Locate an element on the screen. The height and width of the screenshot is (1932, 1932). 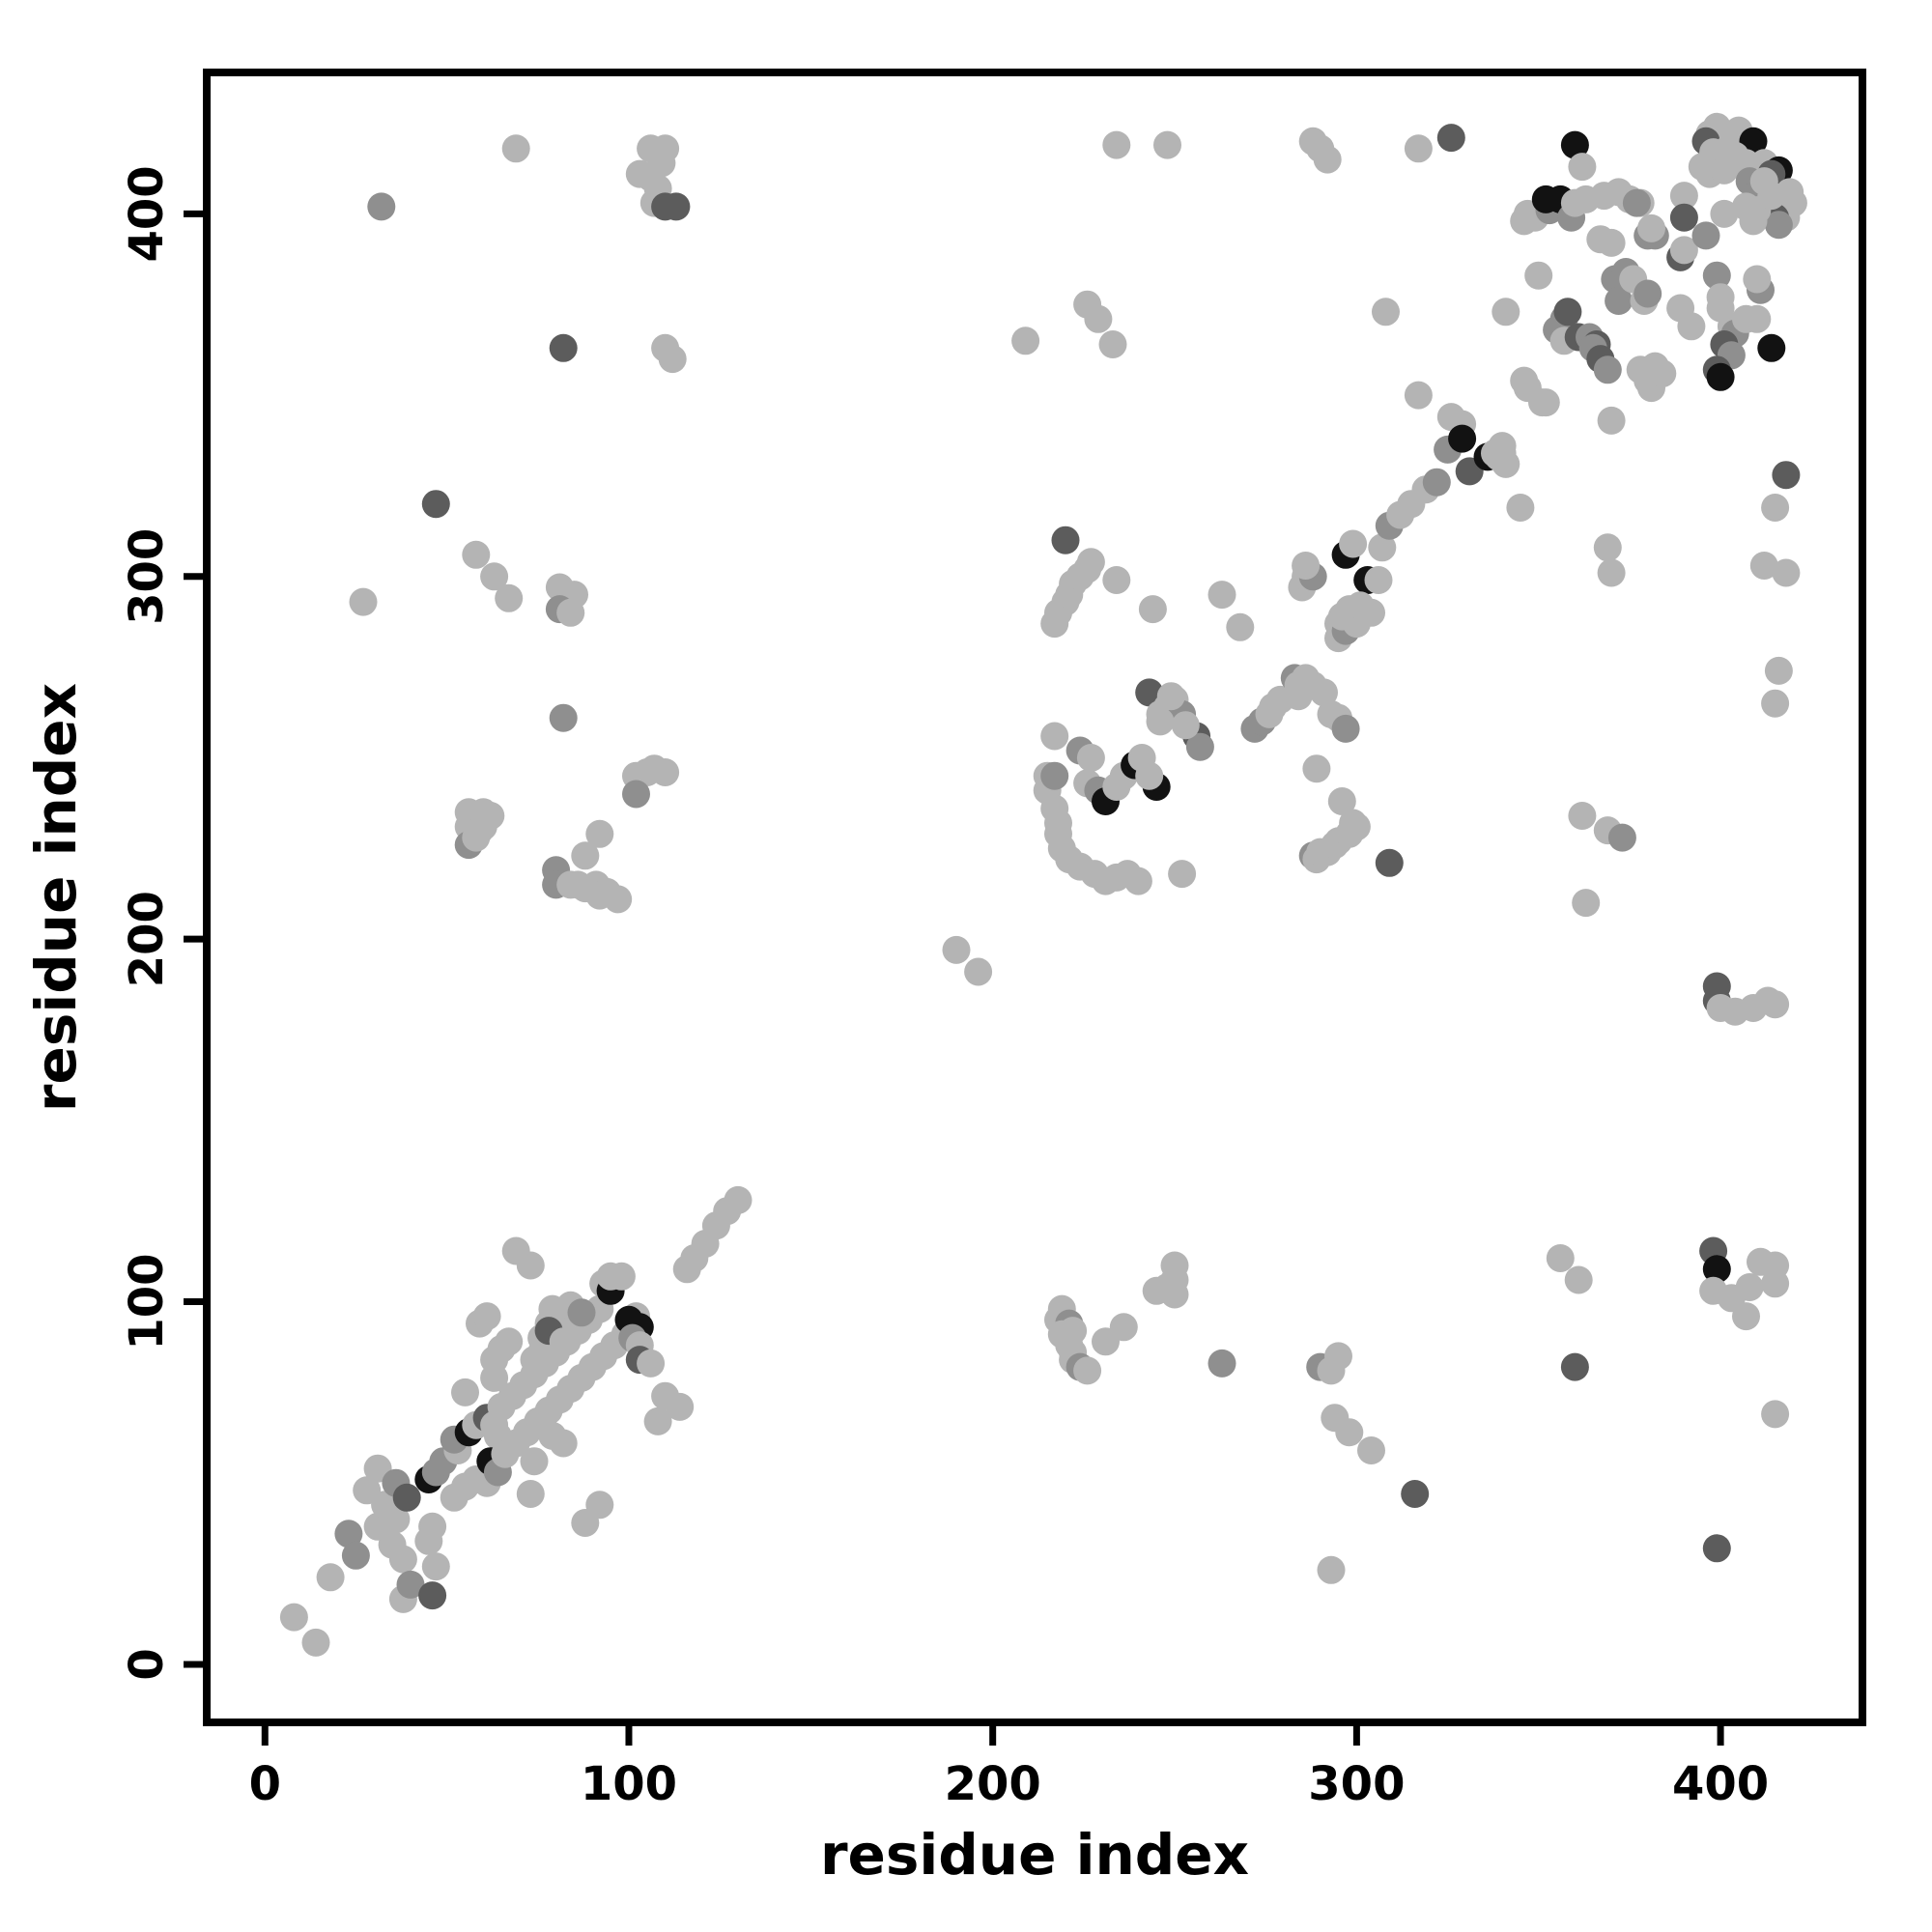
x-axis-tick-label: 200 is located at coordinates (993, 1784).